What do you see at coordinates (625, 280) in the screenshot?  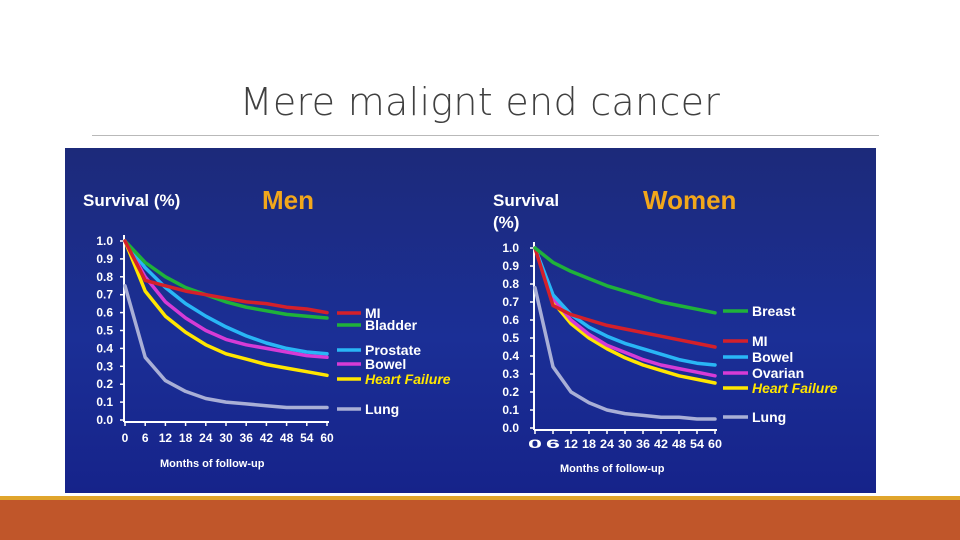 I see `series-line-breast` at bounding box center [625, 280].